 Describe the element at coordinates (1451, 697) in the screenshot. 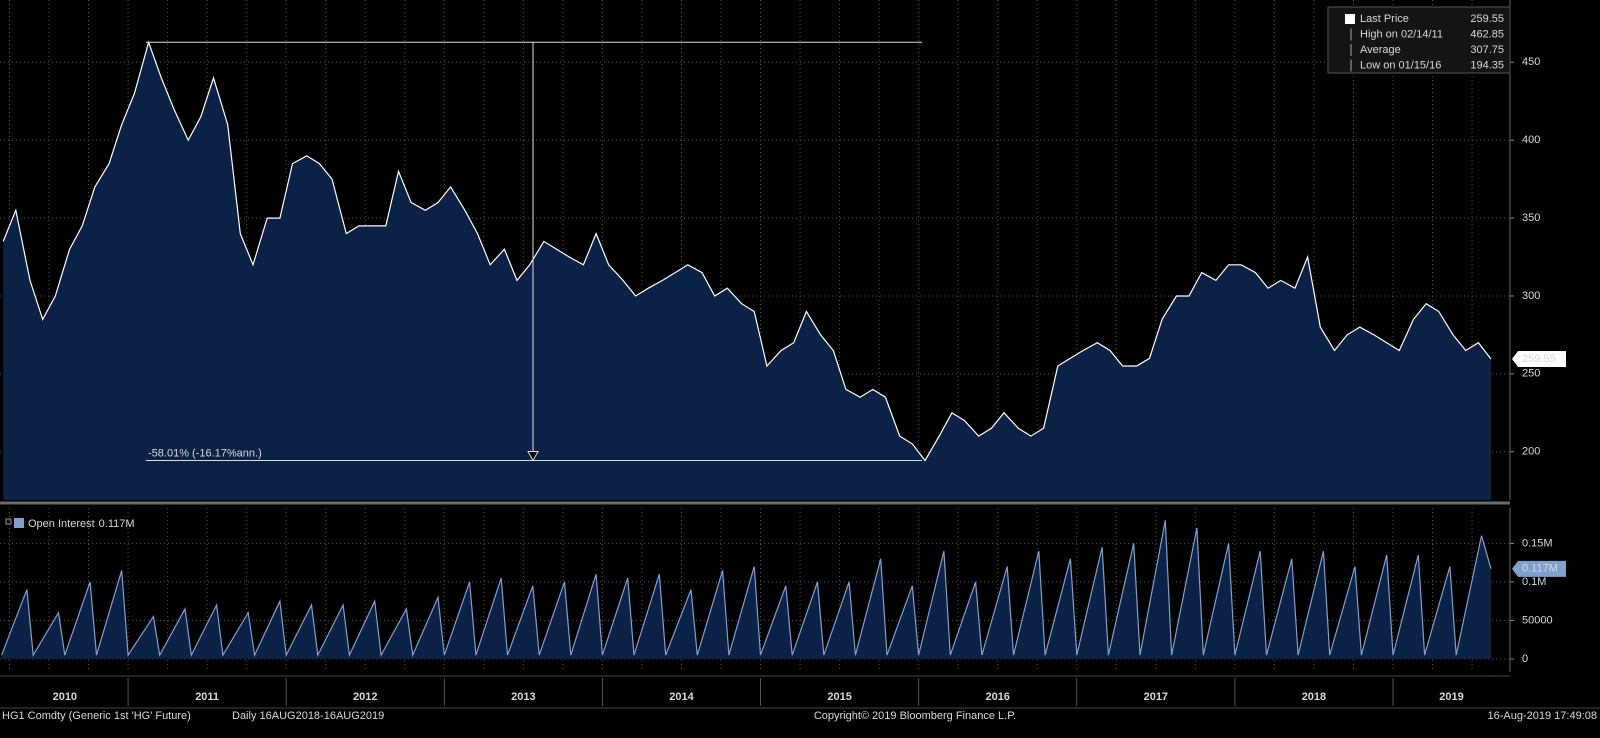

I see `x-tick-label: 2019` at that location.